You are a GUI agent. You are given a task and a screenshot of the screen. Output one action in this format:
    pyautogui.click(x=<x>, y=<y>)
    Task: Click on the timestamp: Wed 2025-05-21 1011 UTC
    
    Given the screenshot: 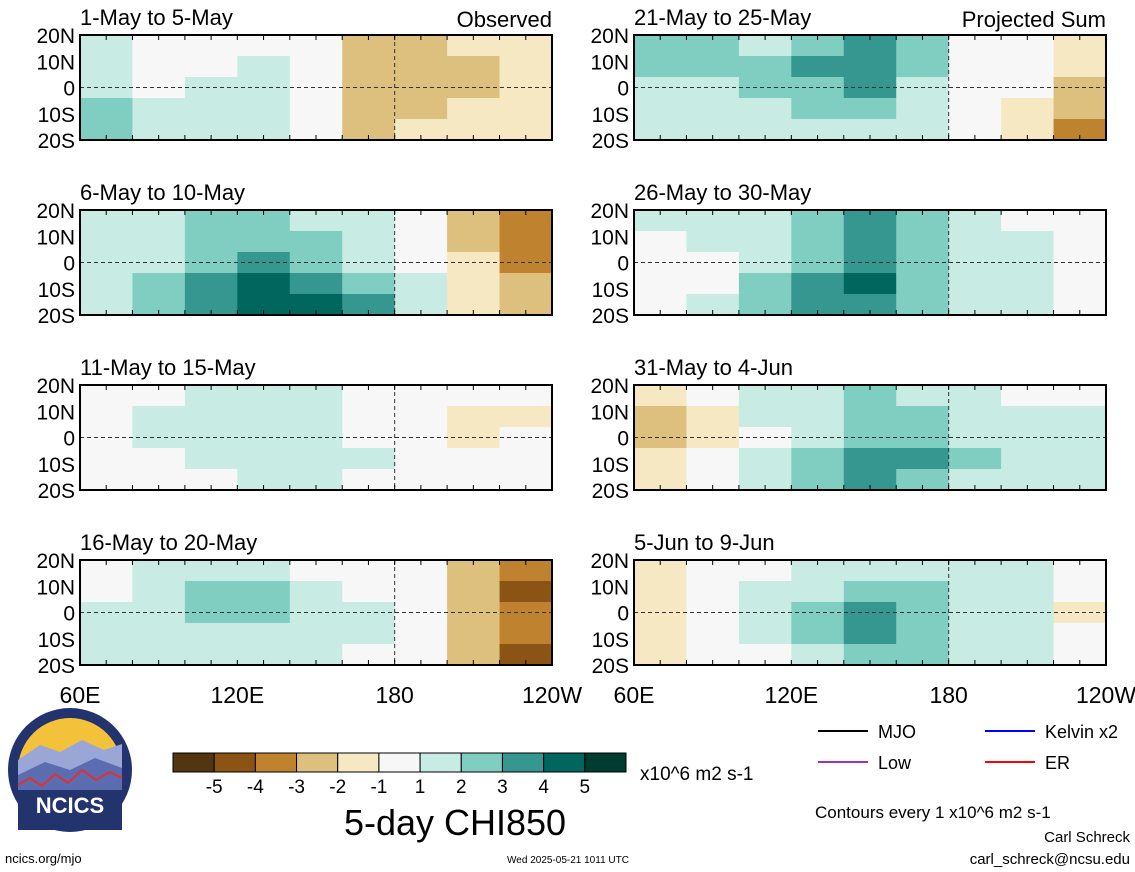 What is the action you would take?
    pyautogui.click(x=568, y=860)
    